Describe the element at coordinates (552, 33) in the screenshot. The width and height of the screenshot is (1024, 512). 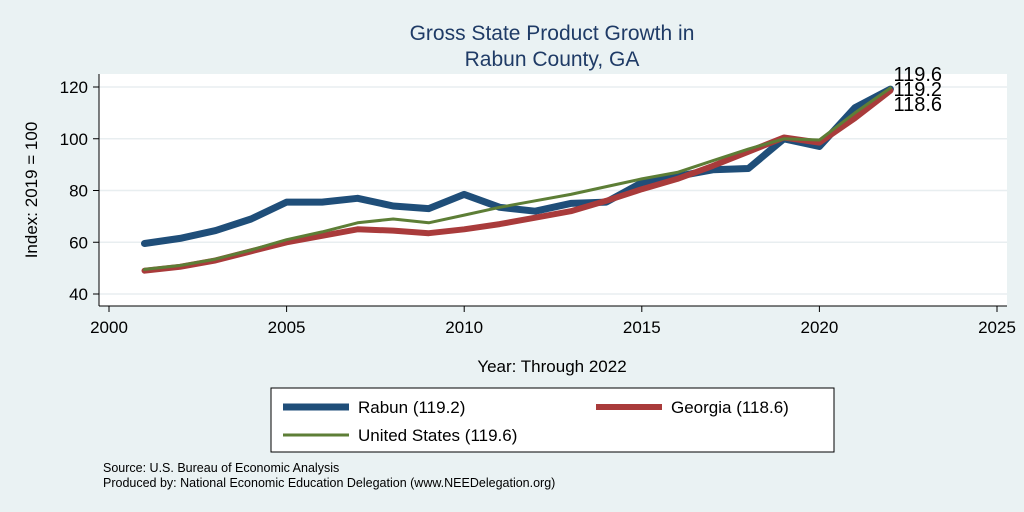
I see `chart-title-line-1: Gross State Product Growth in` at that location.